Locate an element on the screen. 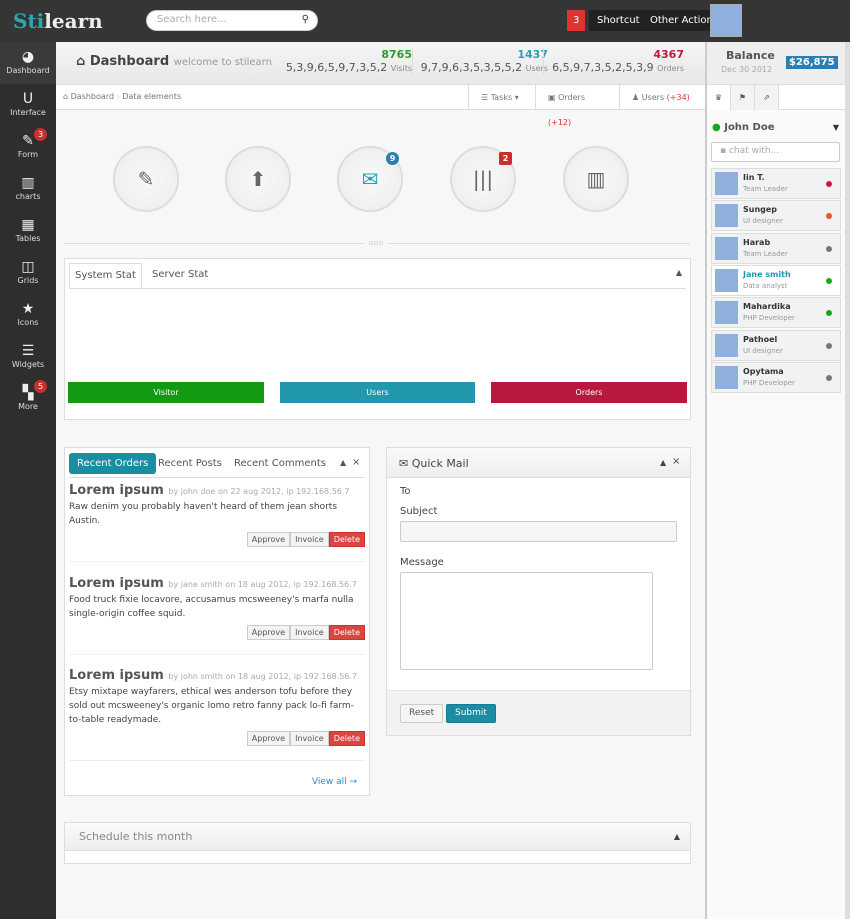 This screenshot has height=919, width=850. contact-item: Pathoel UI designer is located at coordinates (776, 345).